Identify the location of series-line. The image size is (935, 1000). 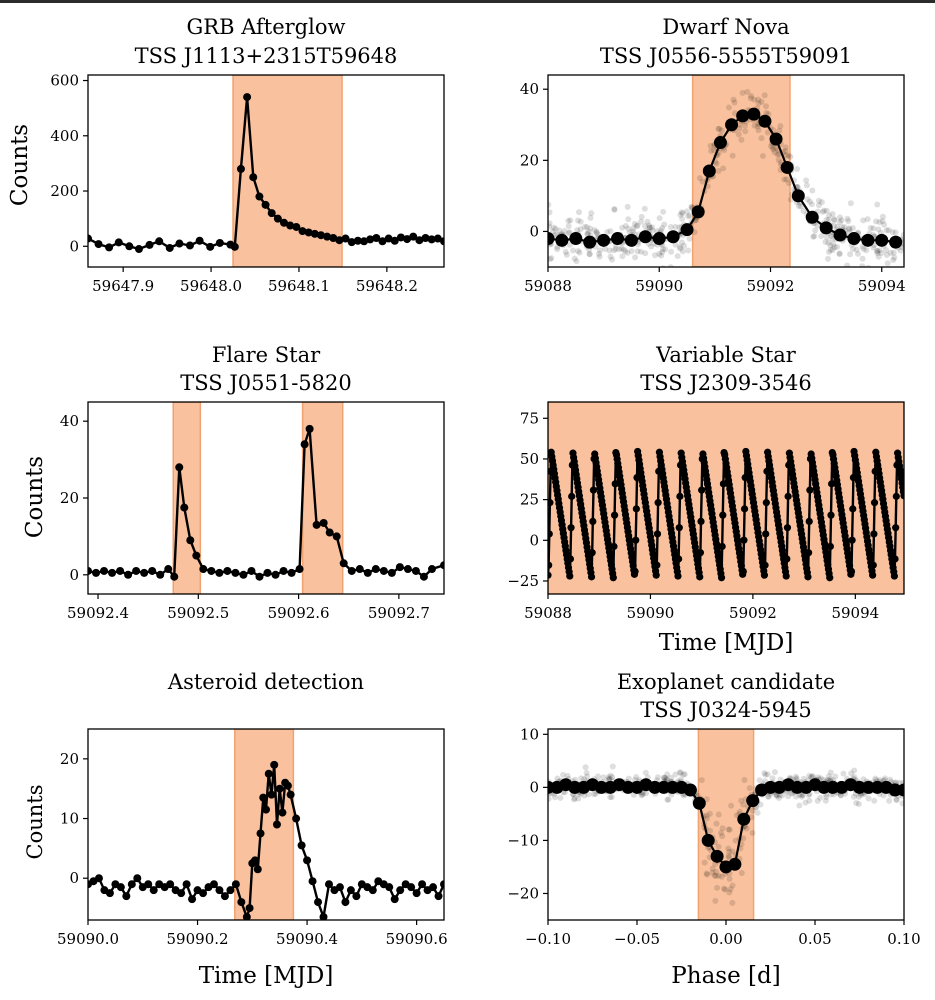
(266, 502).